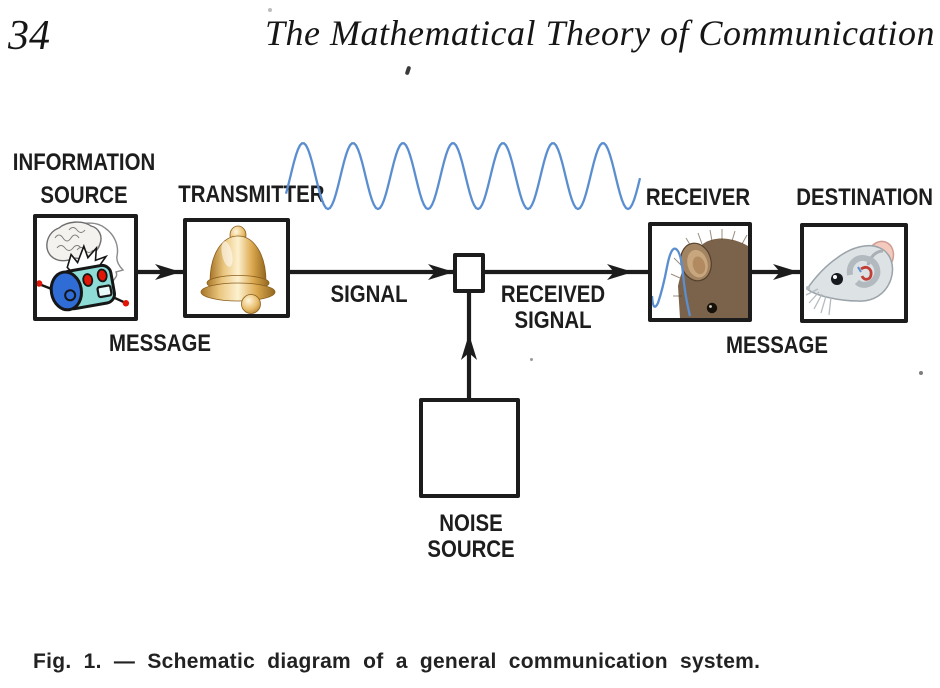  What do you see at coordinates (471, 536) in the screenshot?
I see `noise-source-label: NOISE SOURCE` at bounding box center [471, 536].